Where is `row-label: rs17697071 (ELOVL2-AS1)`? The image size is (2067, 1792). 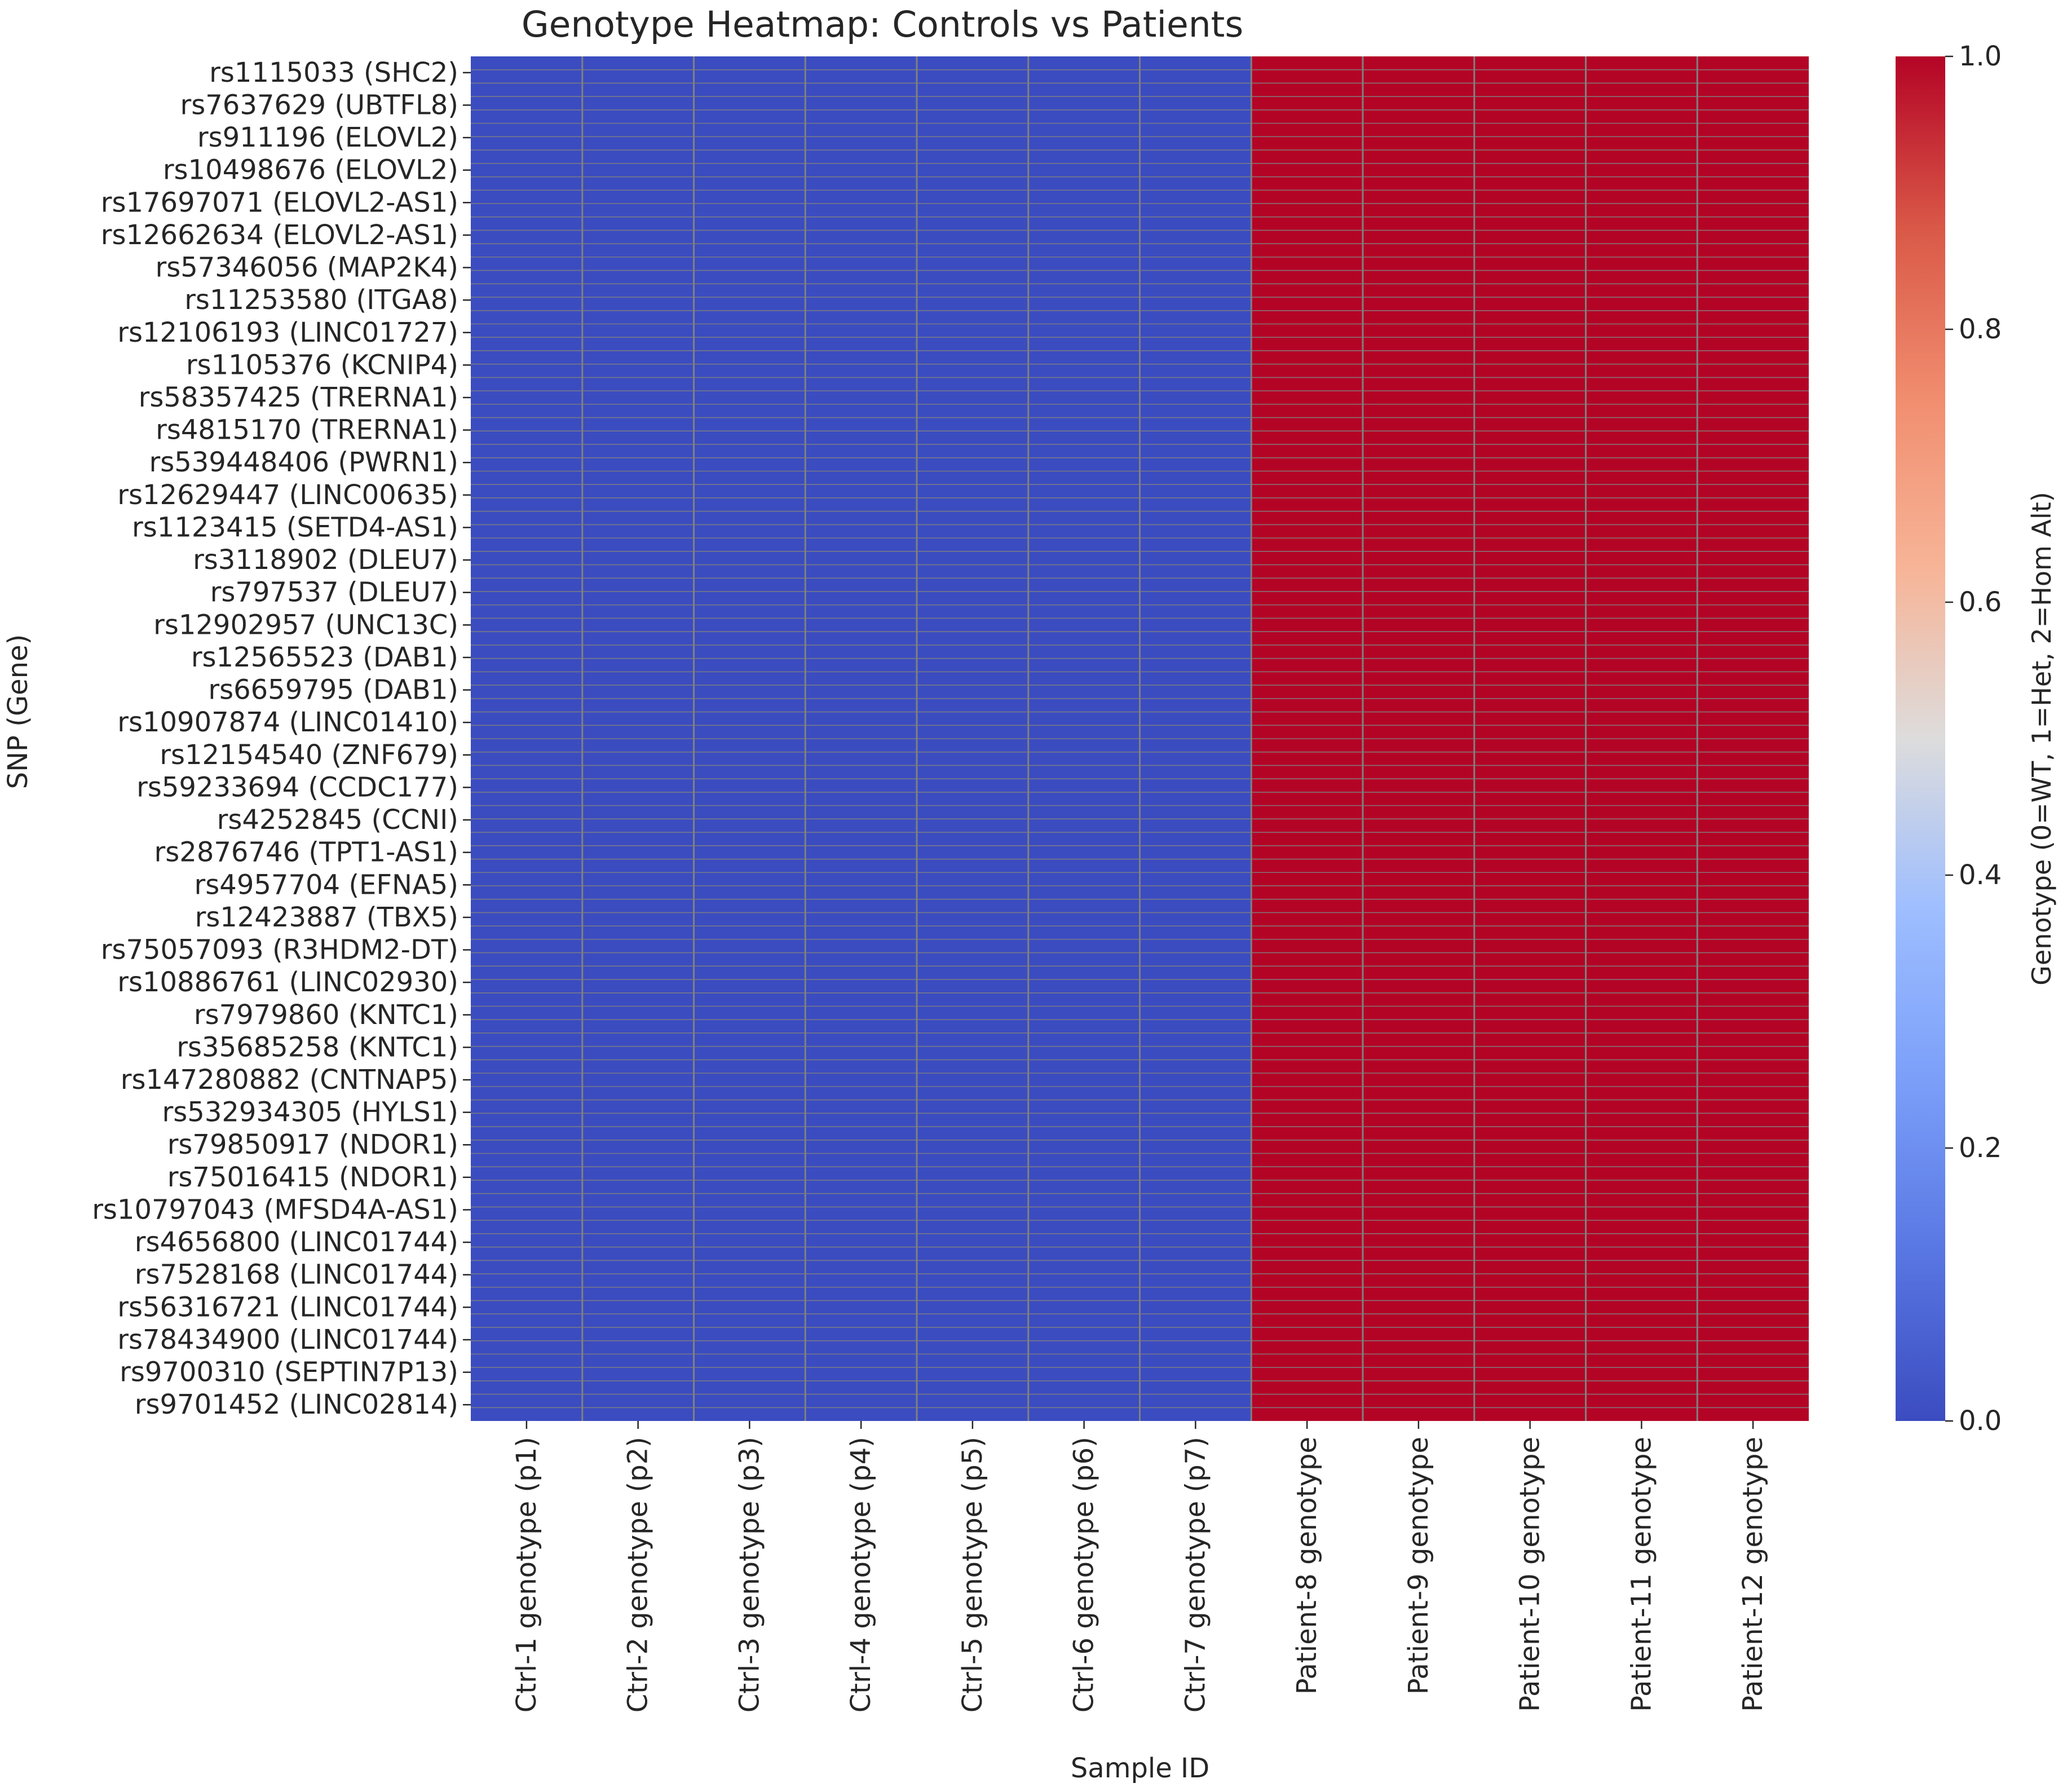
row-label: rs17697071 (ELOVL2-AS1) is located at coordinates (279, 203).